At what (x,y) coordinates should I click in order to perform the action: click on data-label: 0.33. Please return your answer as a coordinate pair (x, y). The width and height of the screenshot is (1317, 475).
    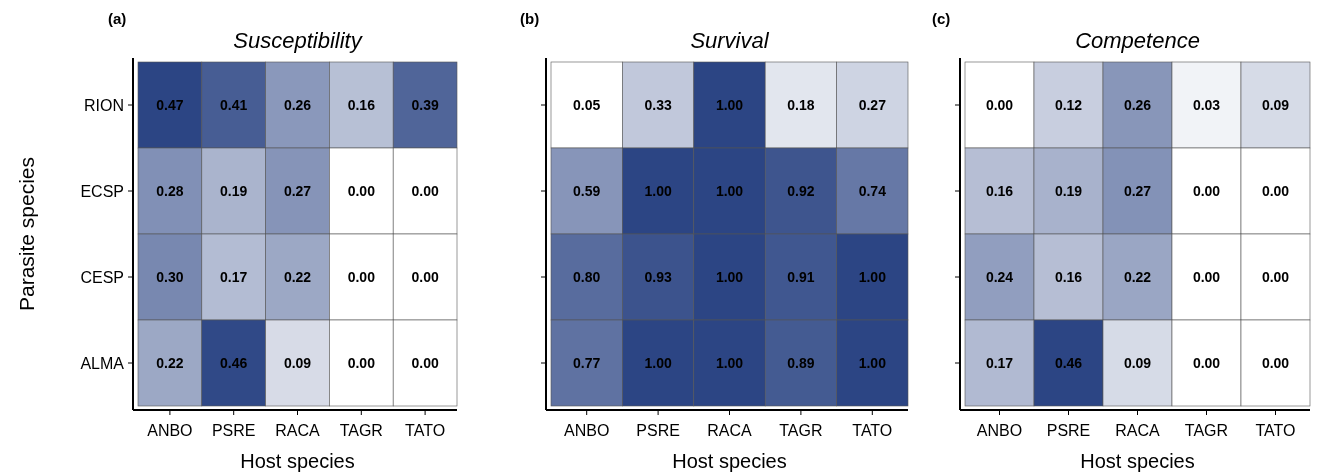
    Looking at the image, I should click on (658, 104).